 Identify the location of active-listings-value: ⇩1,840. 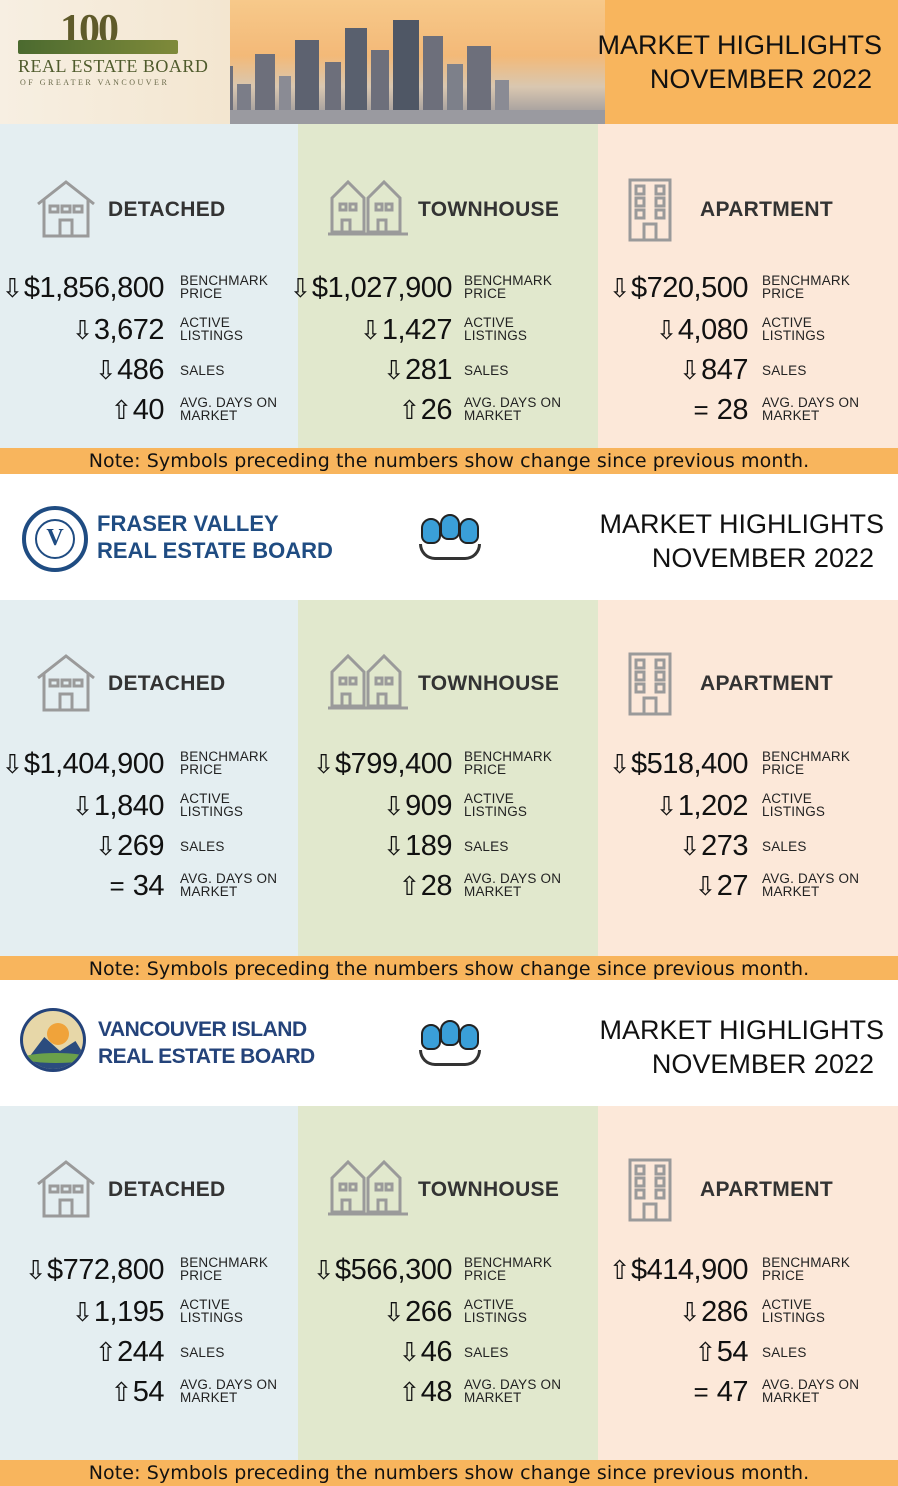
(118, 806).